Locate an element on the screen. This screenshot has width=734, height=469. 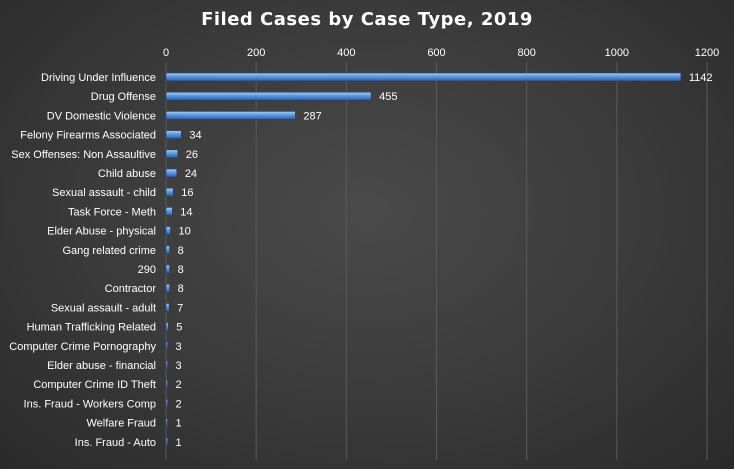
data-label: 34 is located at coordinates (195, 136).